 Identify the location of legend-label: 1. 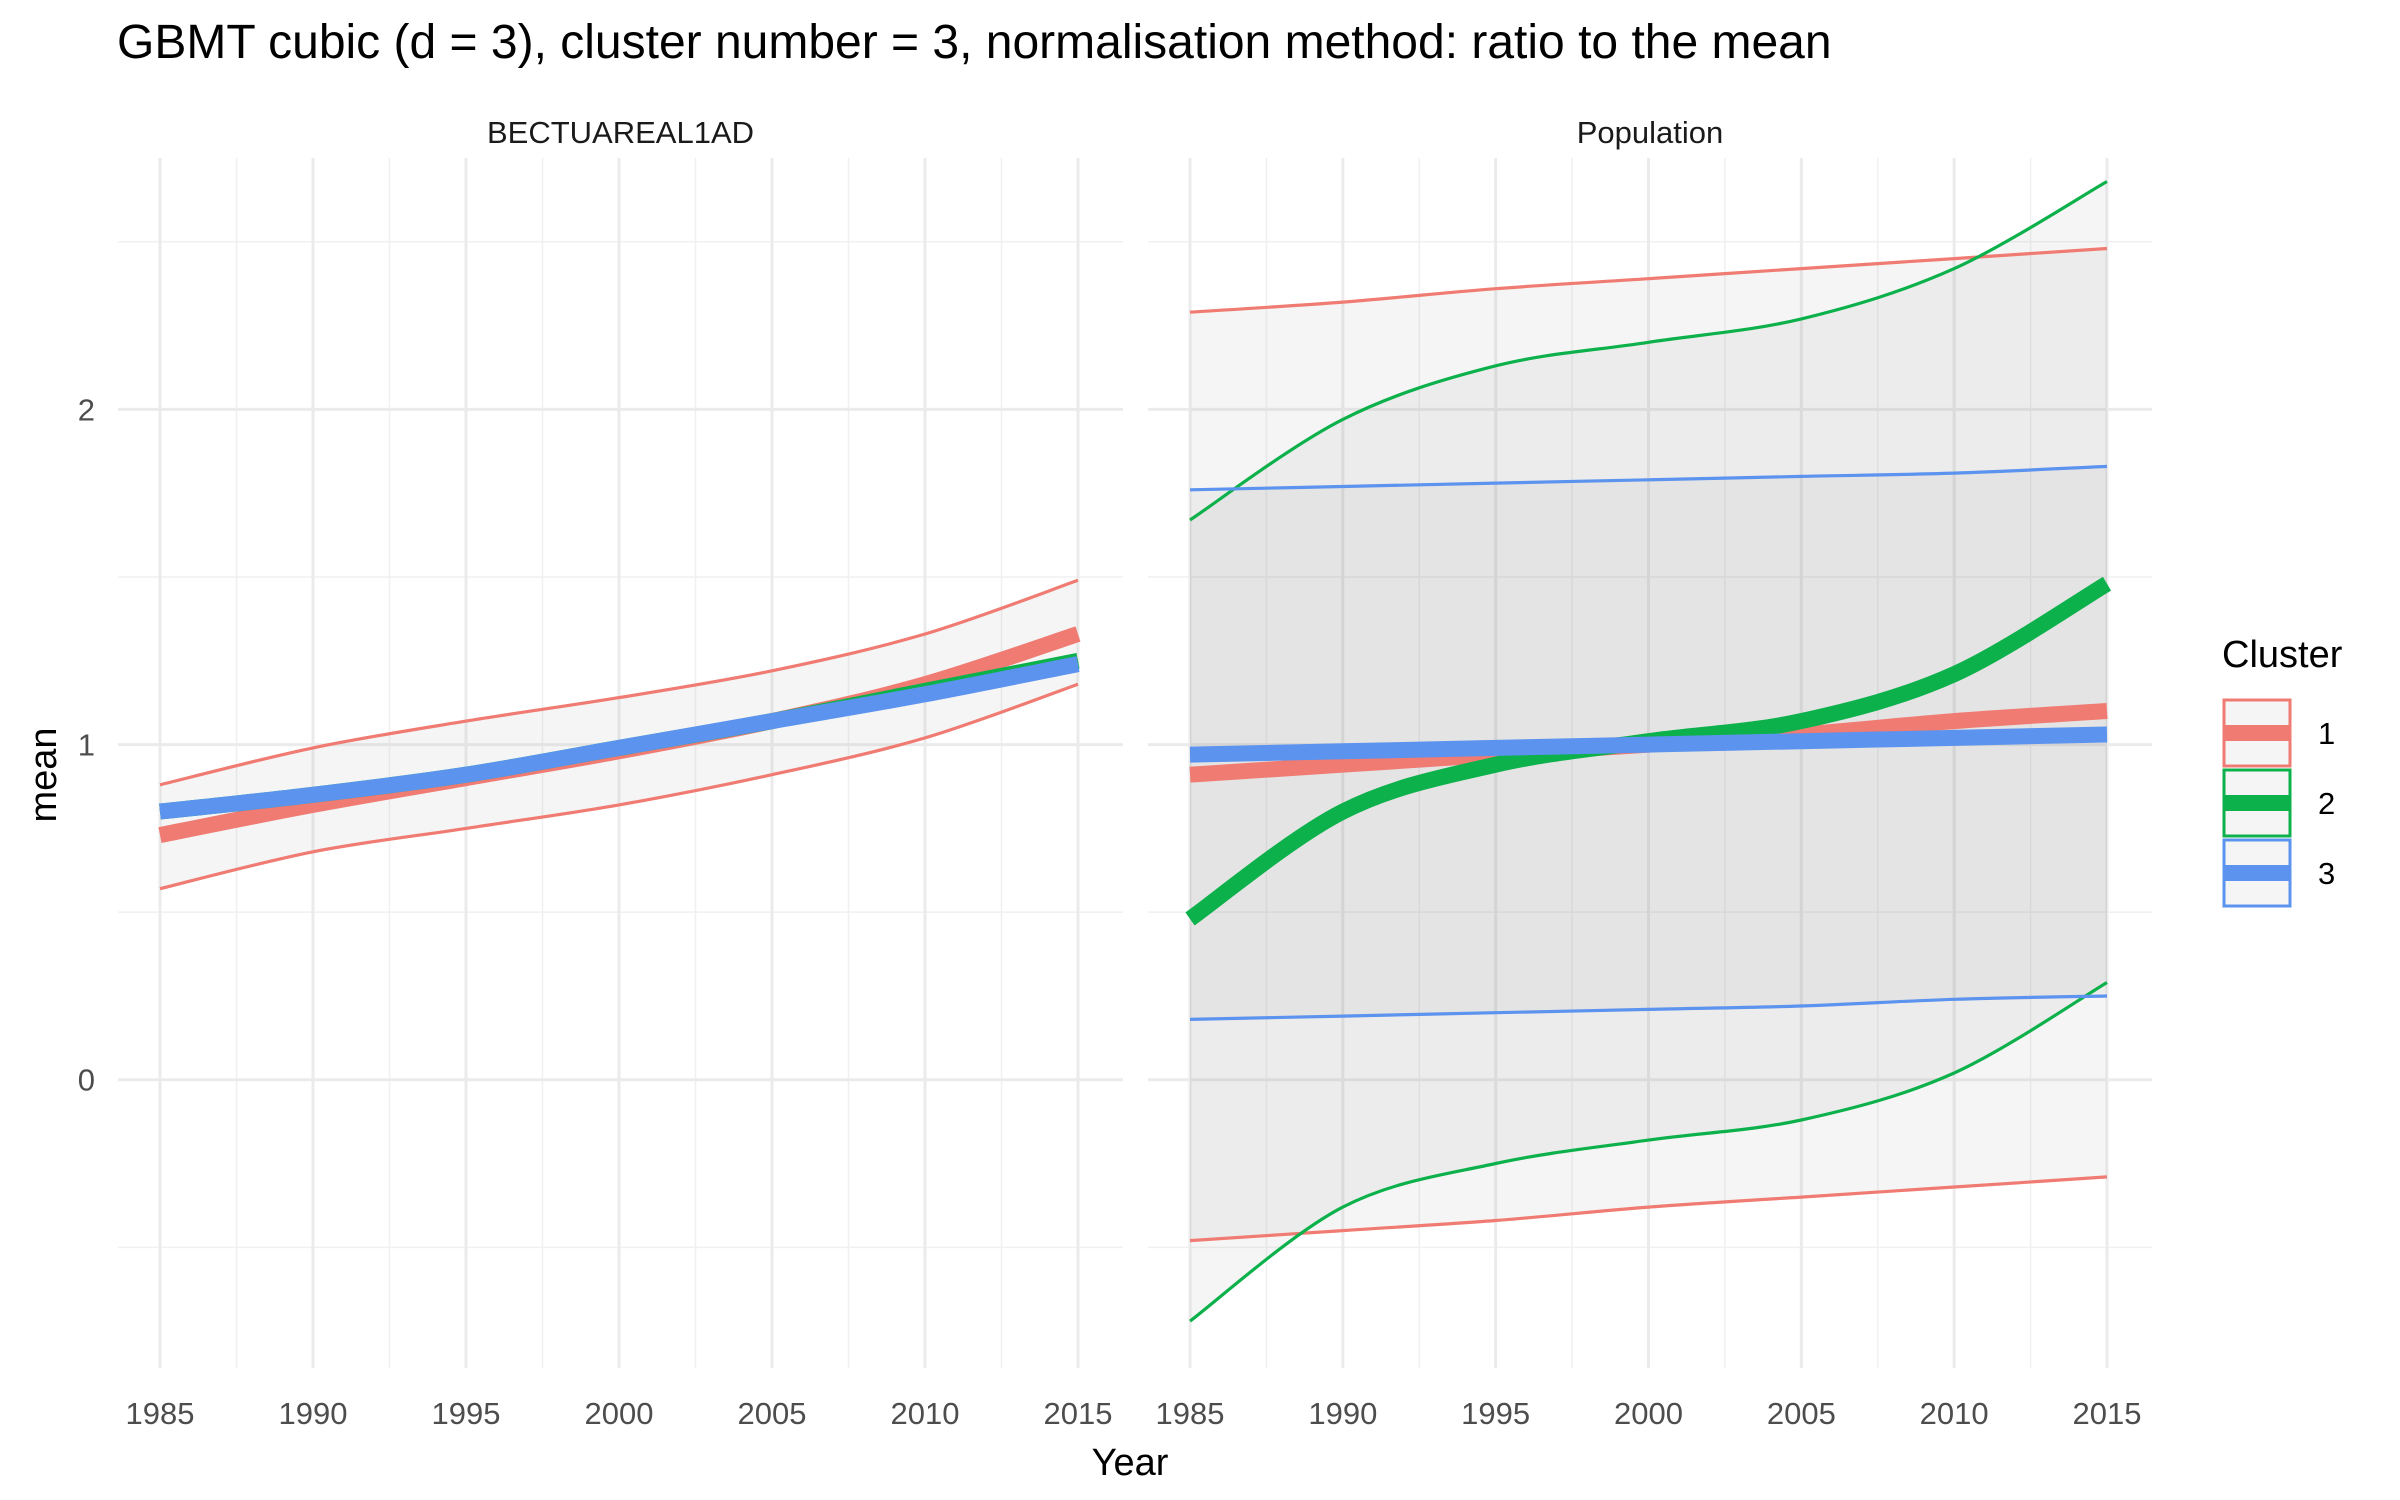
(2326, 733).